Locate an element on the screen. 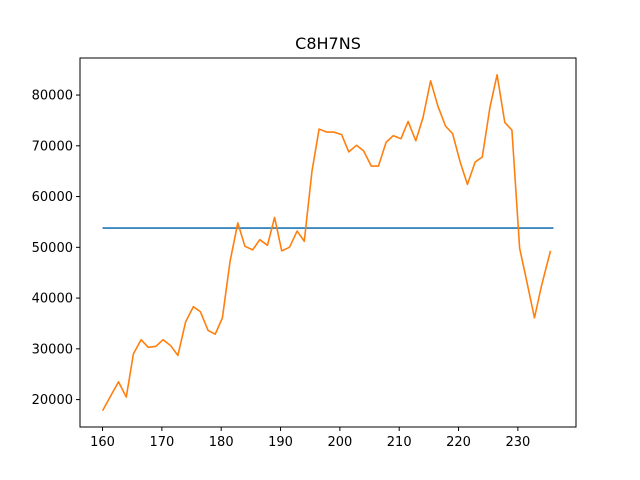  x-tick-label: 160 is located at coordinates (102, 442).